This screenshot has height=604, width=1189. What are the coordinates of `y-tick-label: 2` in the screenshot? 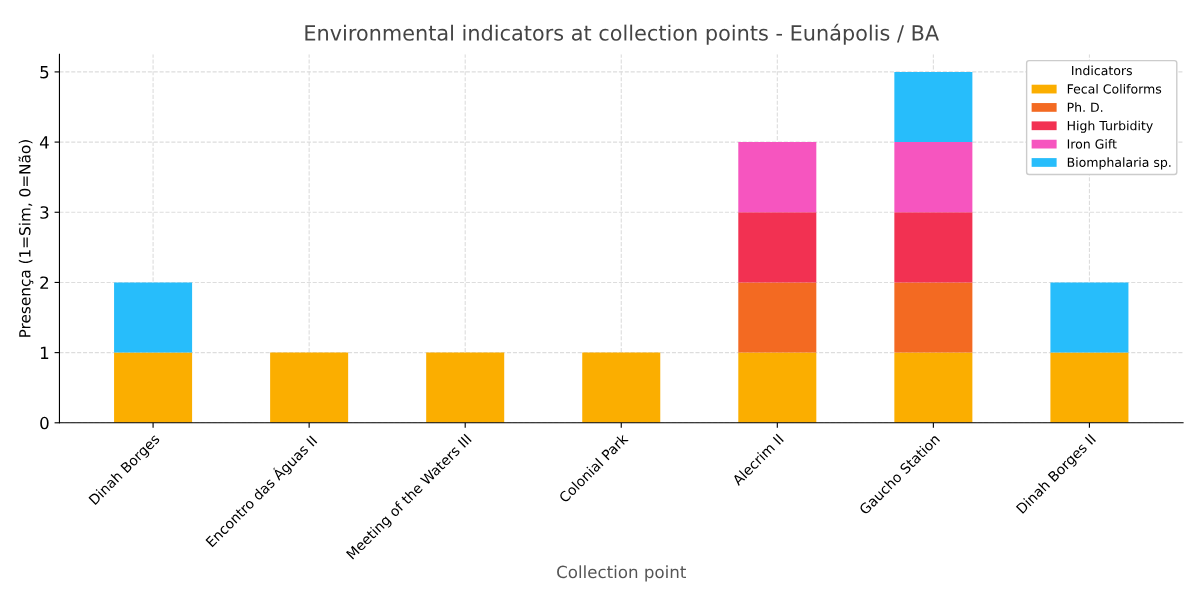 It's located at (44, 282).